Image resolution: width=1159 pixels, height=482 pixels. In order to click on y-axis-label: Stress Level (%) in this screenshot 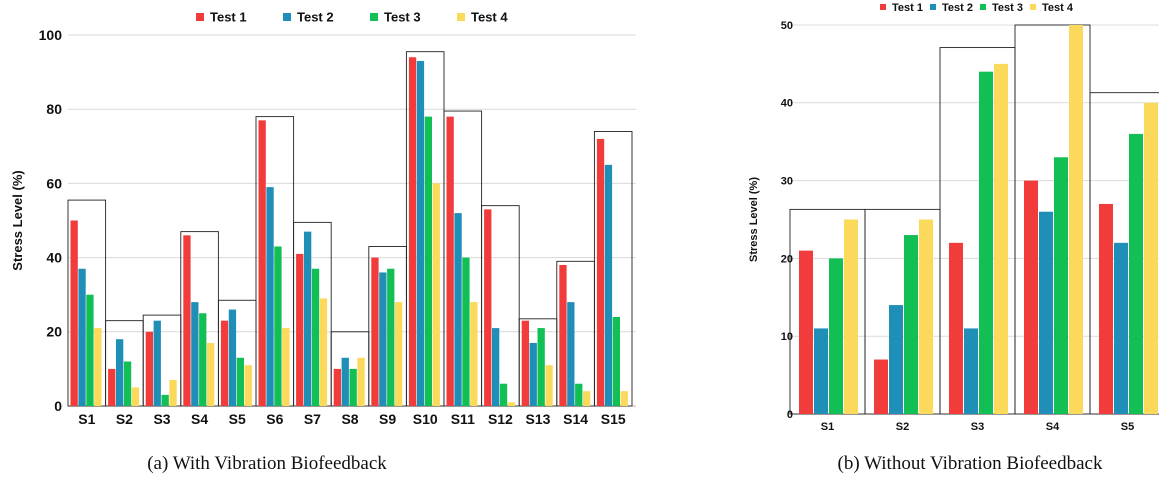, I will do `click(17, 220)`.